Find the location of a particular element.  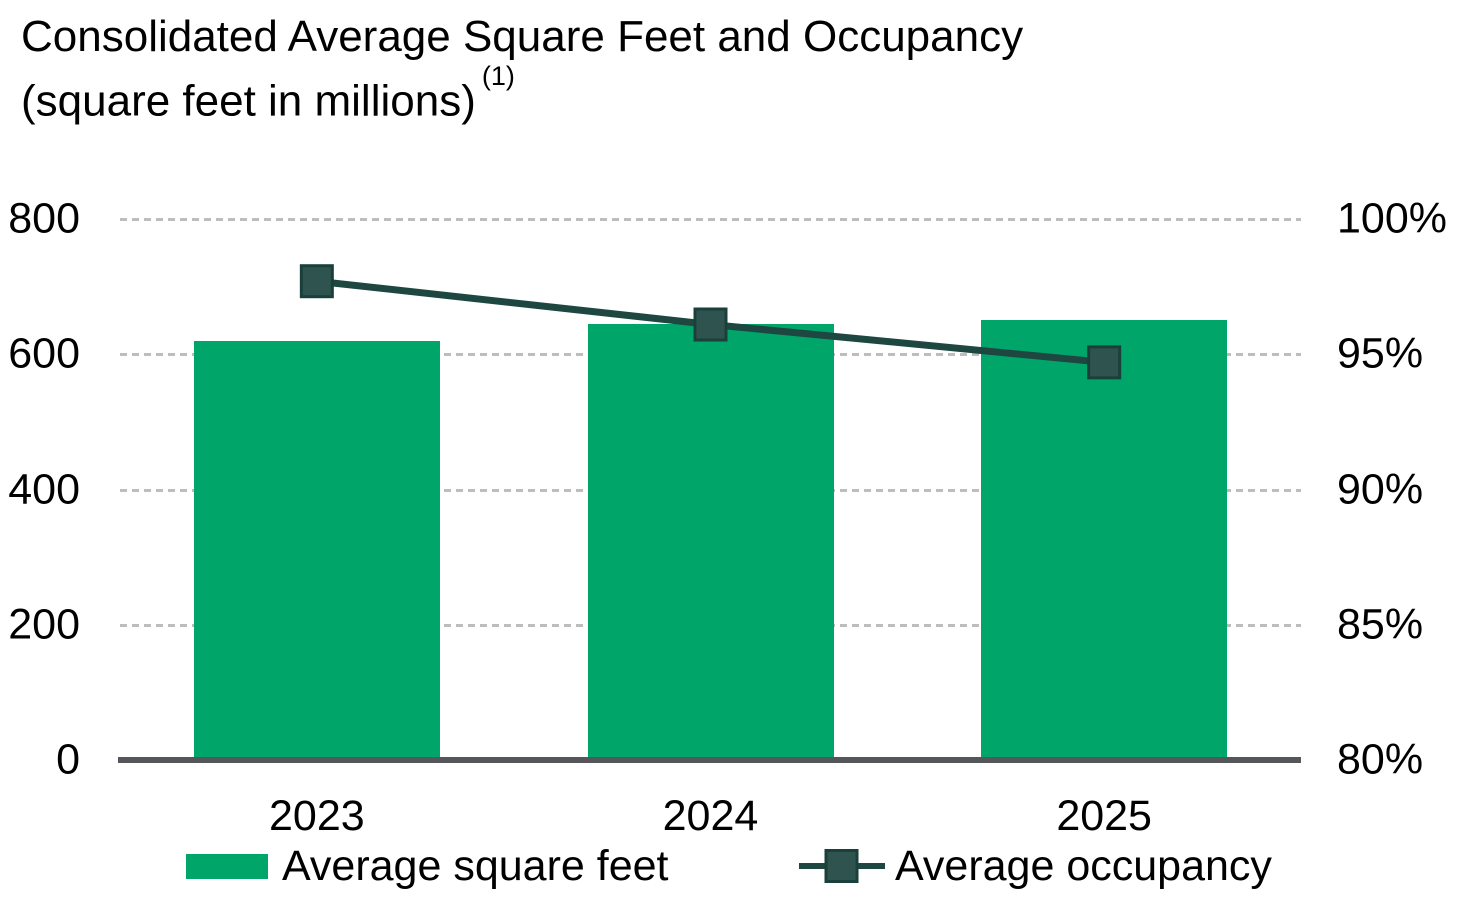

chart-subtitle: (square feet in millions) is located at coordinates (248, 101).